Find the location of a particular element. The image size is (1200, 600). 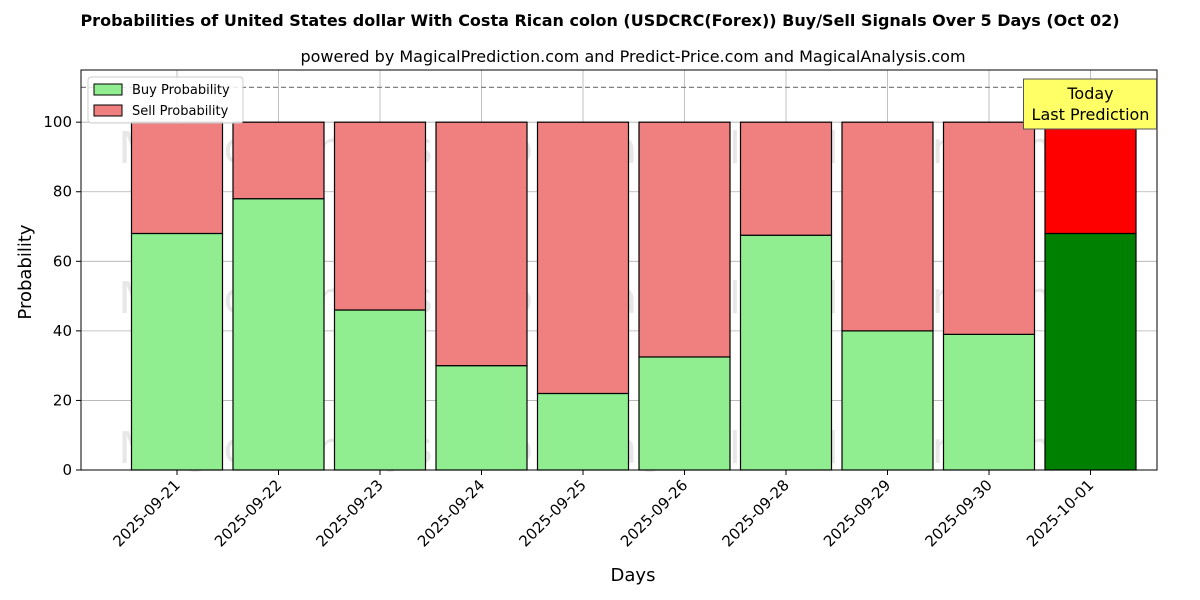

legend: Buy Probability Sell Probability is located at coordinates (165, 100).